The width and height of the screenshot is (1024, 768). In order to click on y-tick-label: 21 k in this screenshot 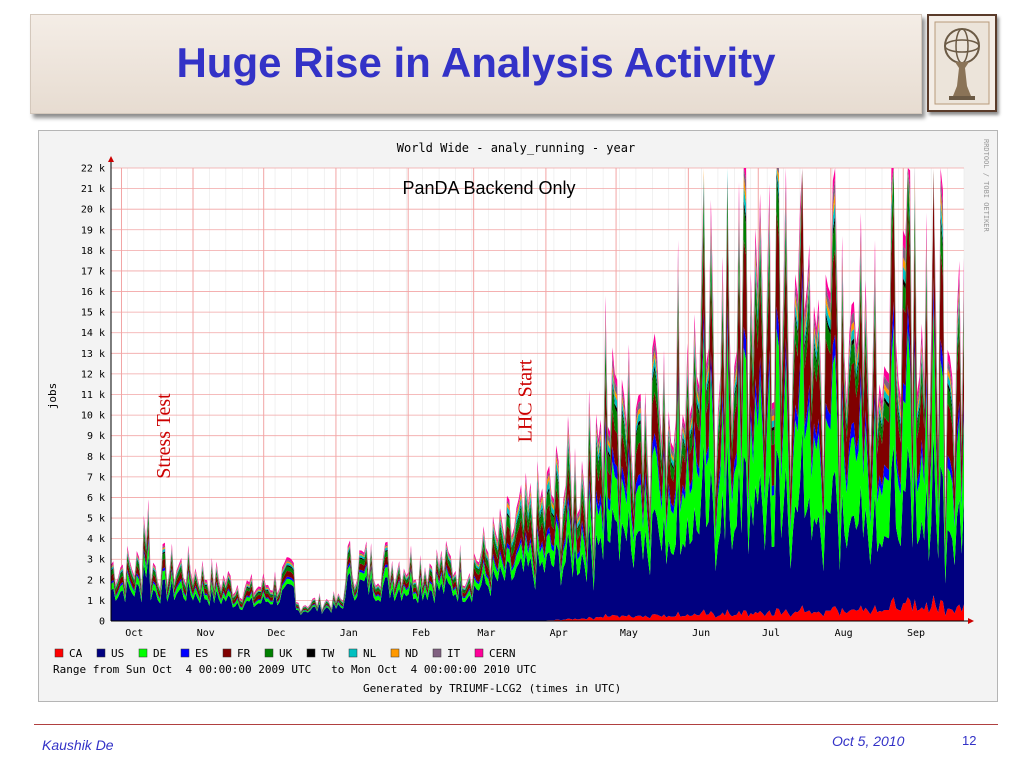, I will do `click(93, 189)`.